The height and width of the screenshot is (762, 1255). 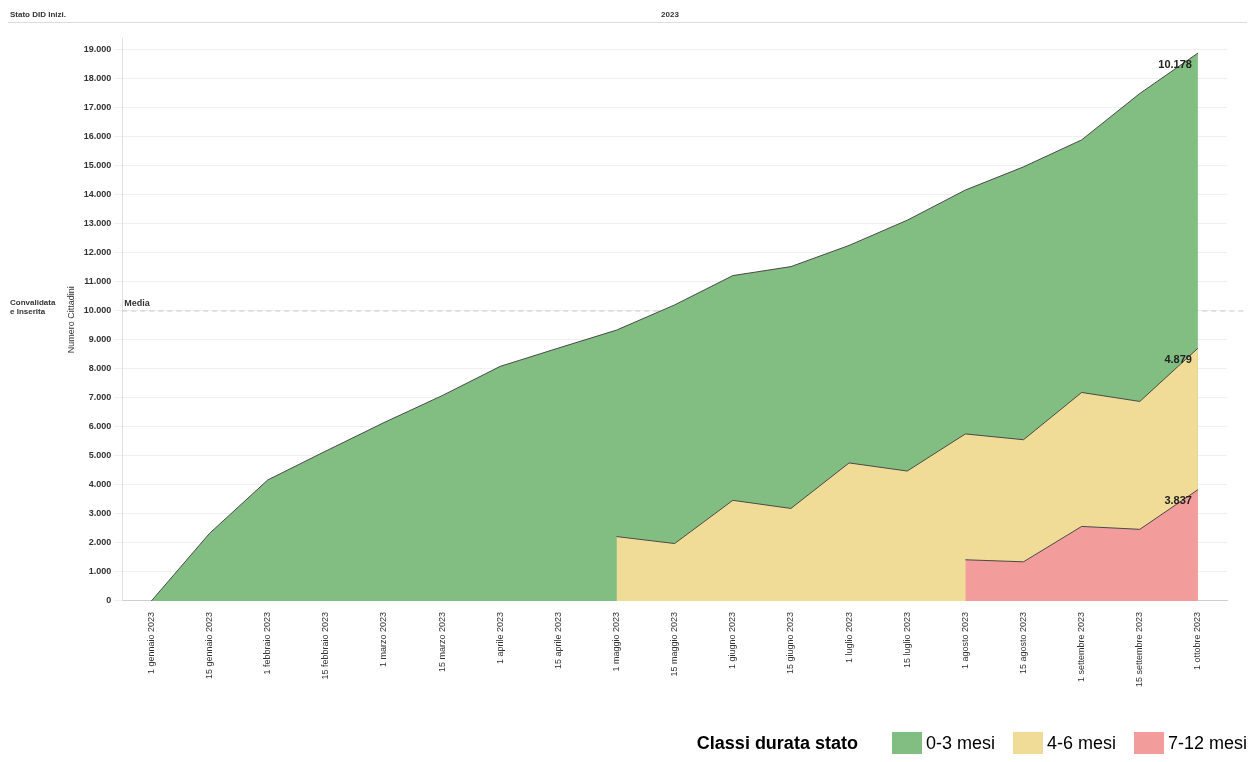 I want to click on x-tick-label: 1 maggio 2023, so click(x=616, y=641).